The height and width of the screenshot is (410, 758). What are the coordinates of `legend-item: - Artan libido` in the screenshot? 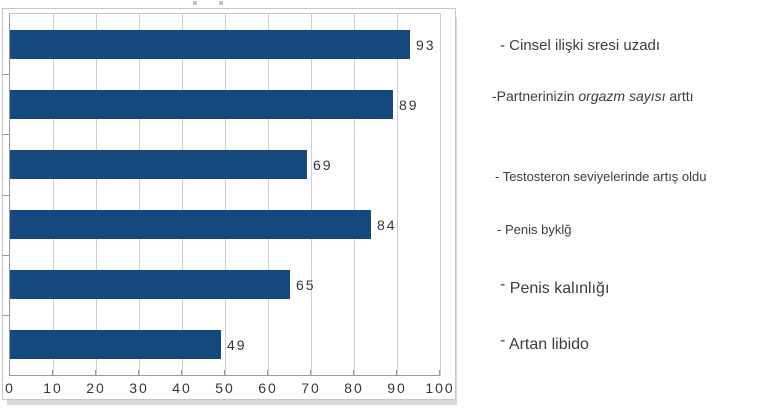 It's located at (544, 343).